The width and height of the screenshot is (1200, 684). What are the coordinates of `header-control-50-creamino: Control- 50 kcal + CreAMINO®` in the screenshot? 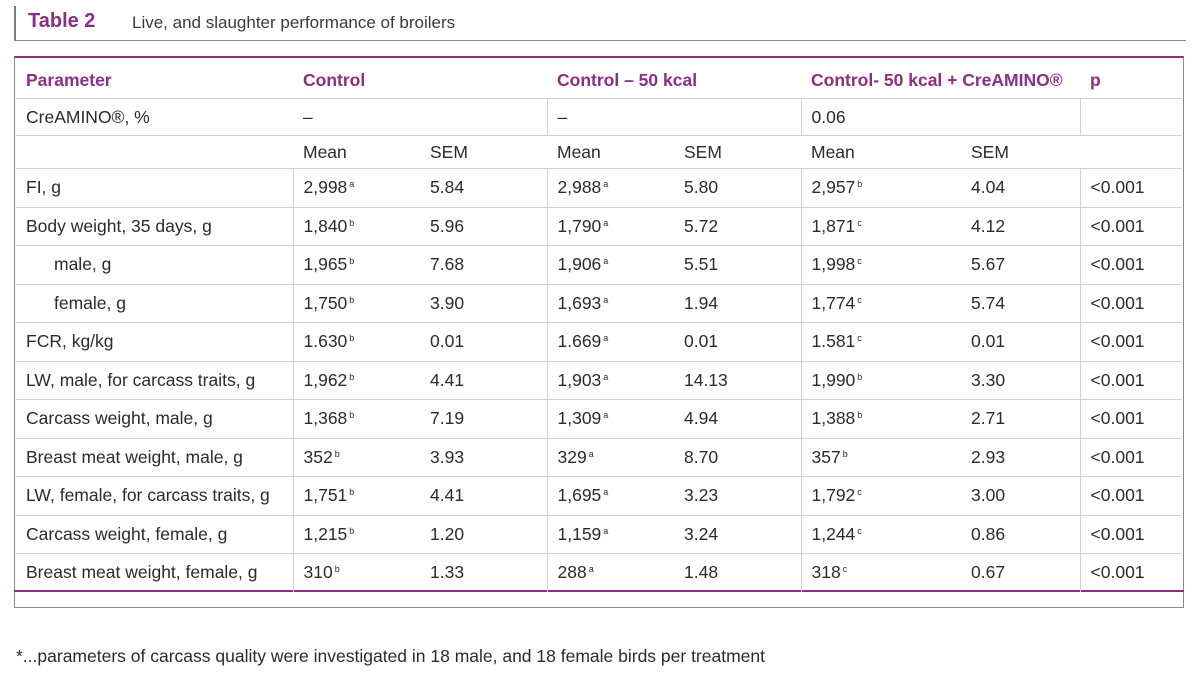 It's located at (937, 79).